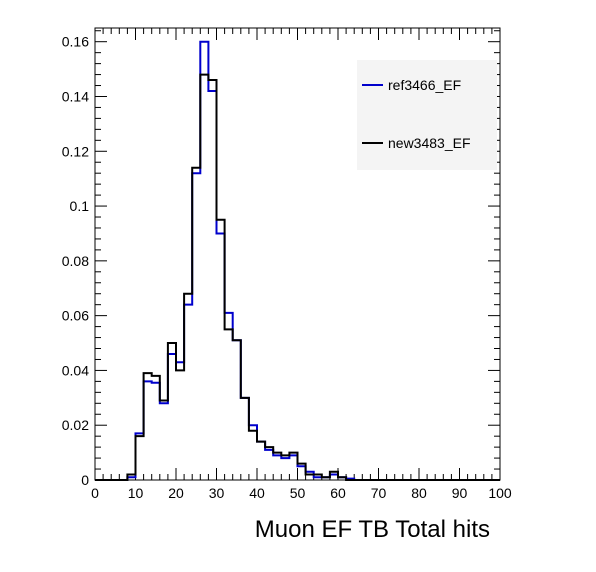 Image resolution: width=596 pixels, height=572 pixels. What do you see at coordinates (176, 493) in the screenshot?
I see `x-tick-label: 20` at bounding box center [176, 493].